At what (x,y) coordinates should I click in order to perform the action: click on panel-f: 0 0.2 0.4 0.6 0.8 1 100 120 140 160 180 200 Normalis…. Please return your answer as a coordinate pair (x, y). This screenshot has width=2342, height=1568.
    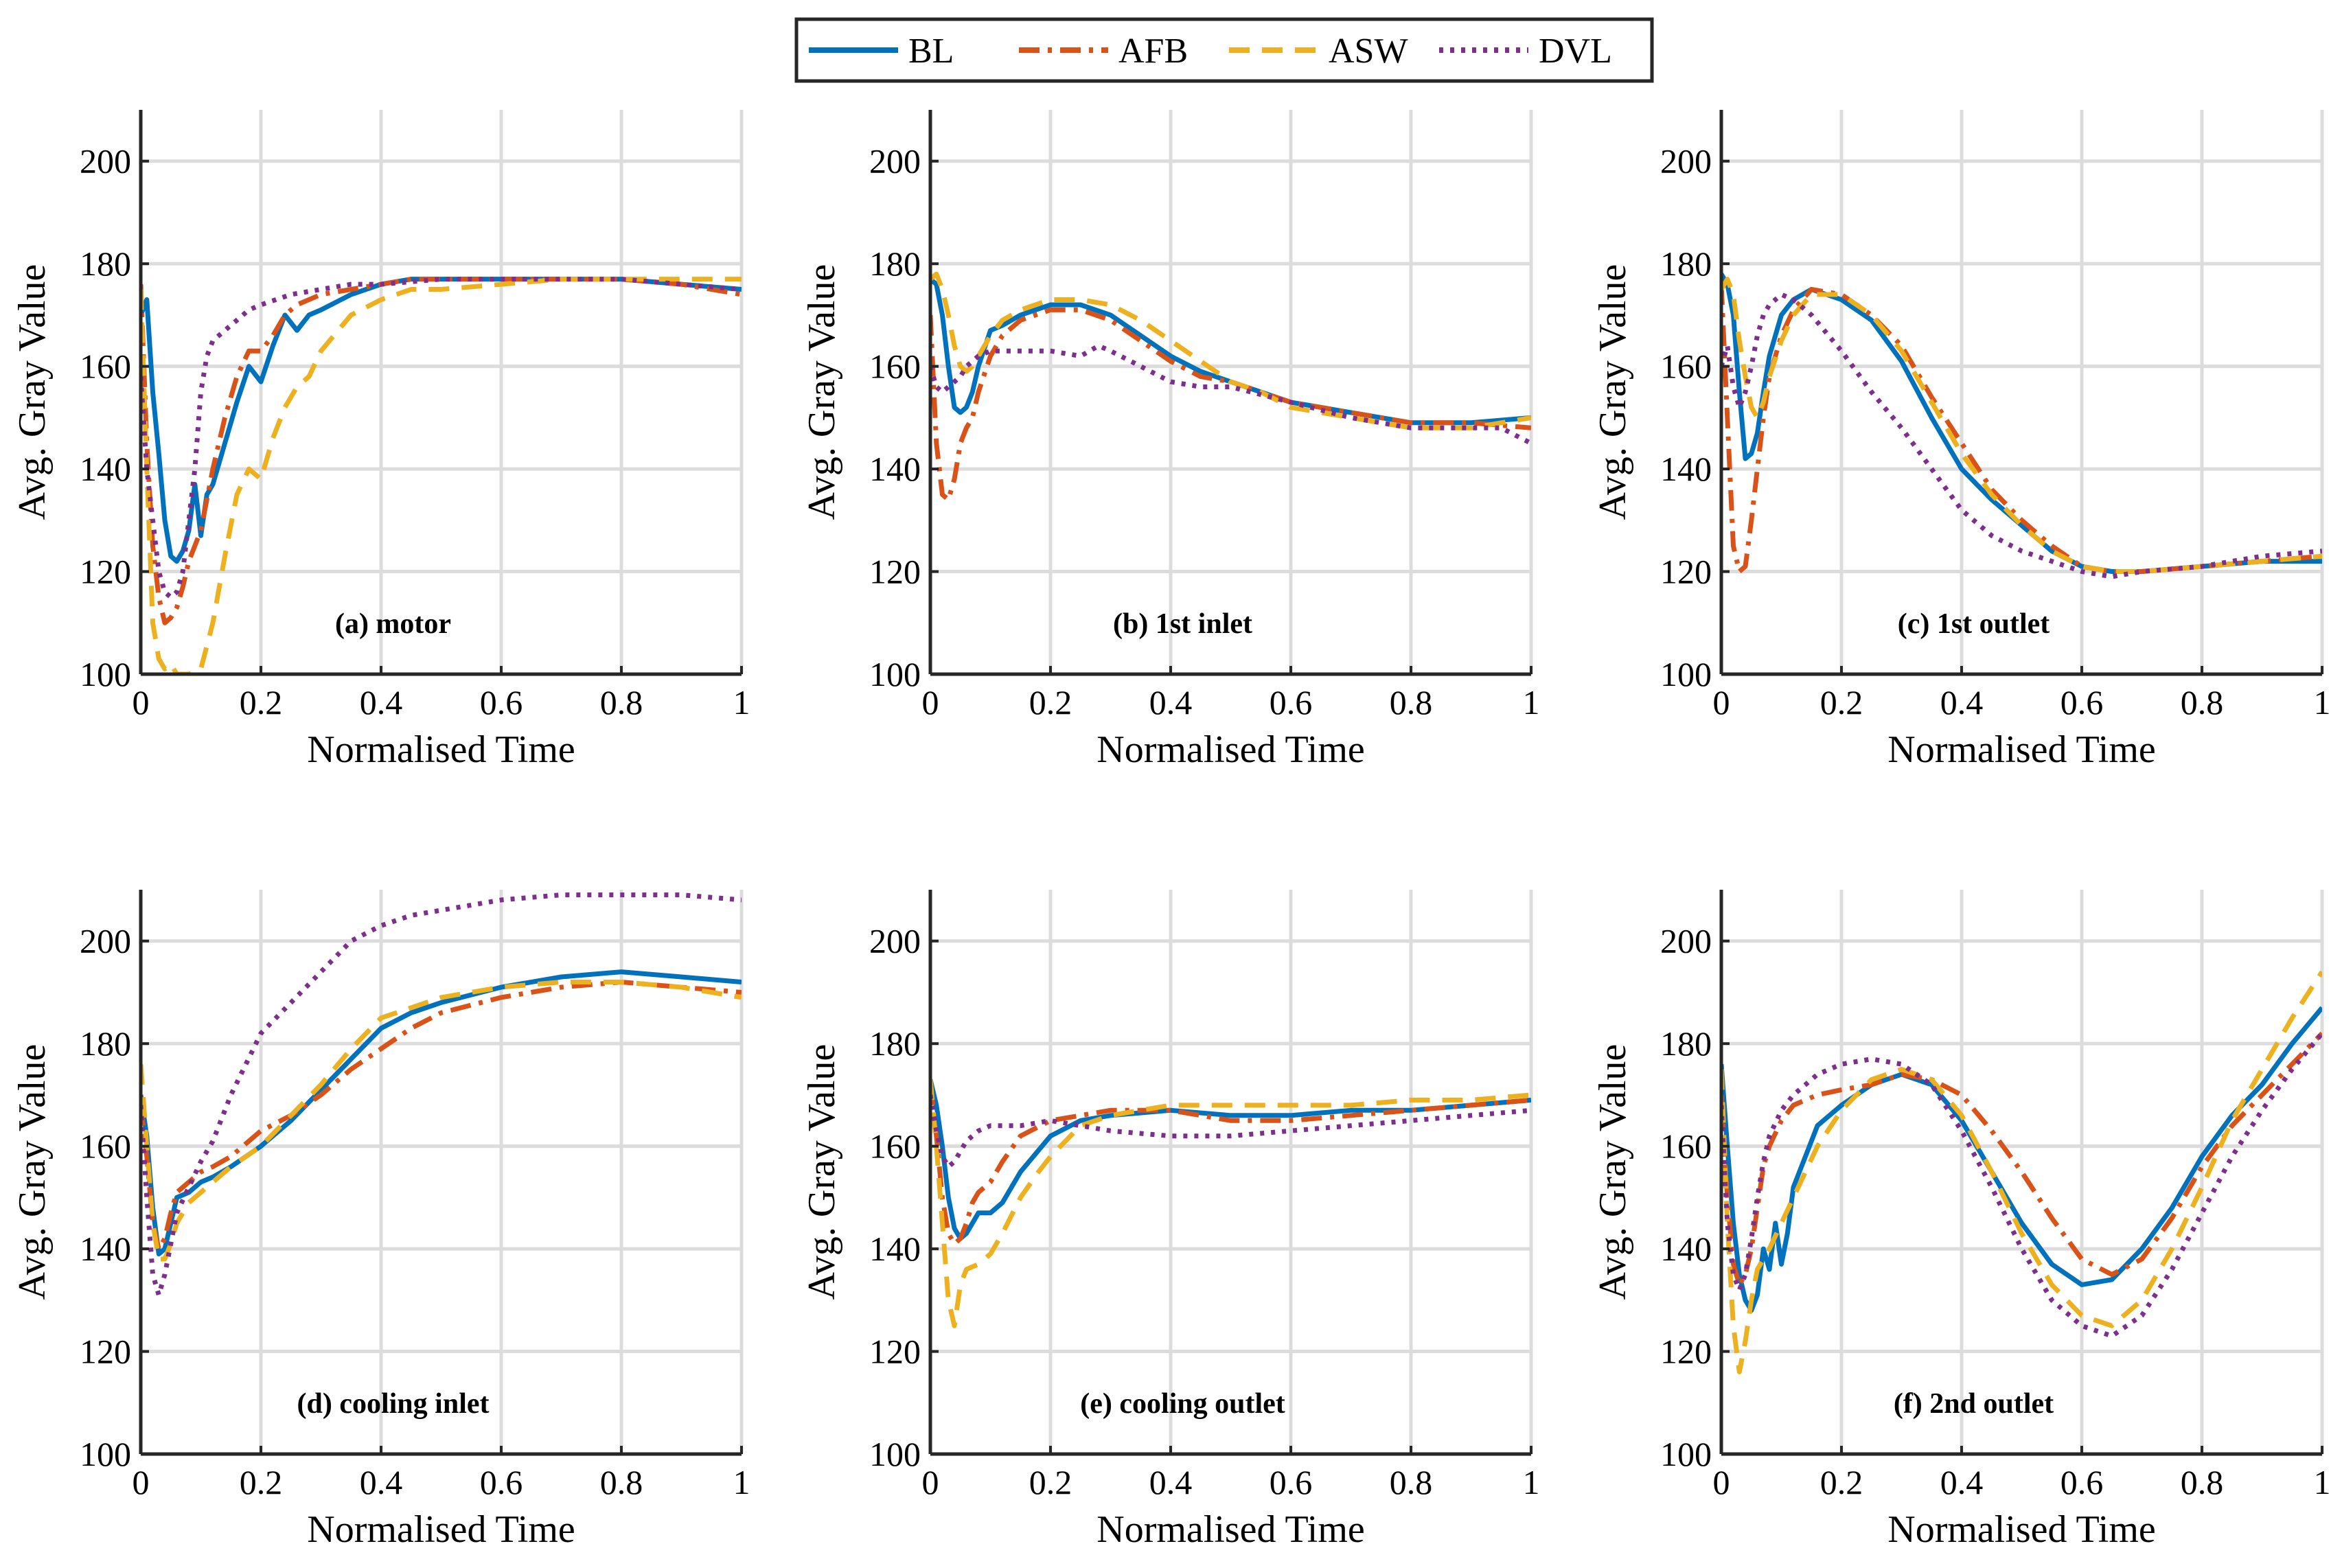
    Looking at the image, I should click on (1961, 1220).